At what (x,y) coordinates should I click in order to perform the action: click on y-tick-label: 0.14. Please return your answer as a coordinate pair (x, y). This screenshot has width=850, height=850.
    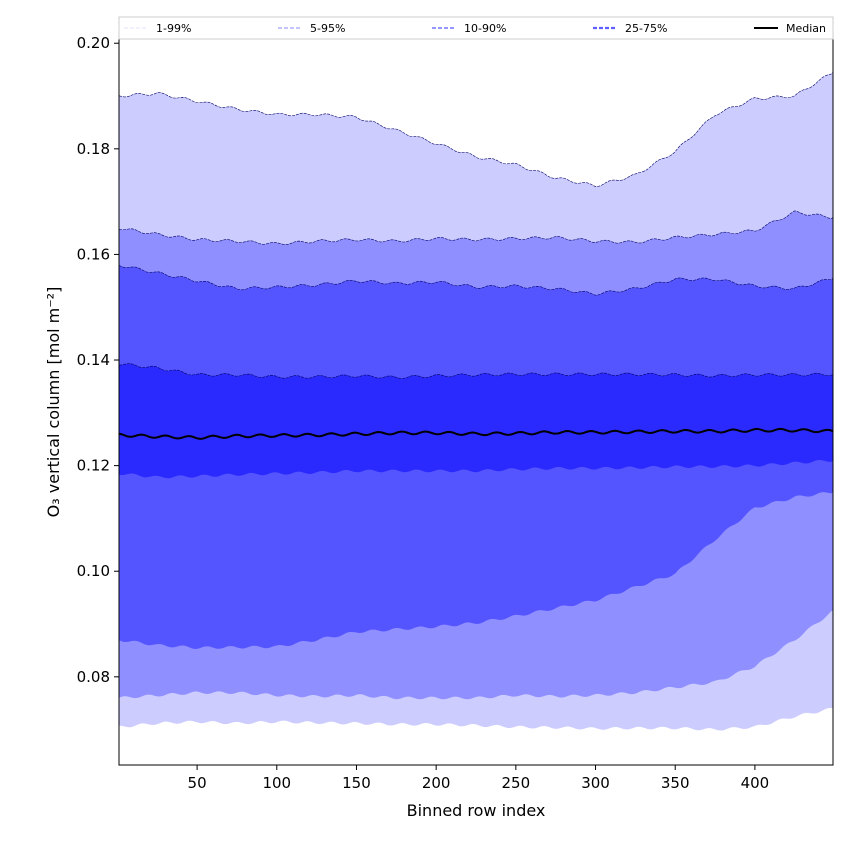
    Looking at the image, I should click on (93, 360).